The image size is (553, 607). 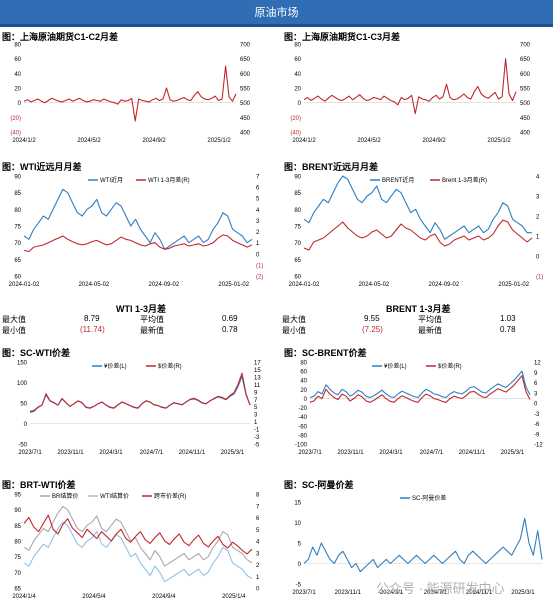 I want to click on y-left-tick-label: (20), so click(x=15, y=119).